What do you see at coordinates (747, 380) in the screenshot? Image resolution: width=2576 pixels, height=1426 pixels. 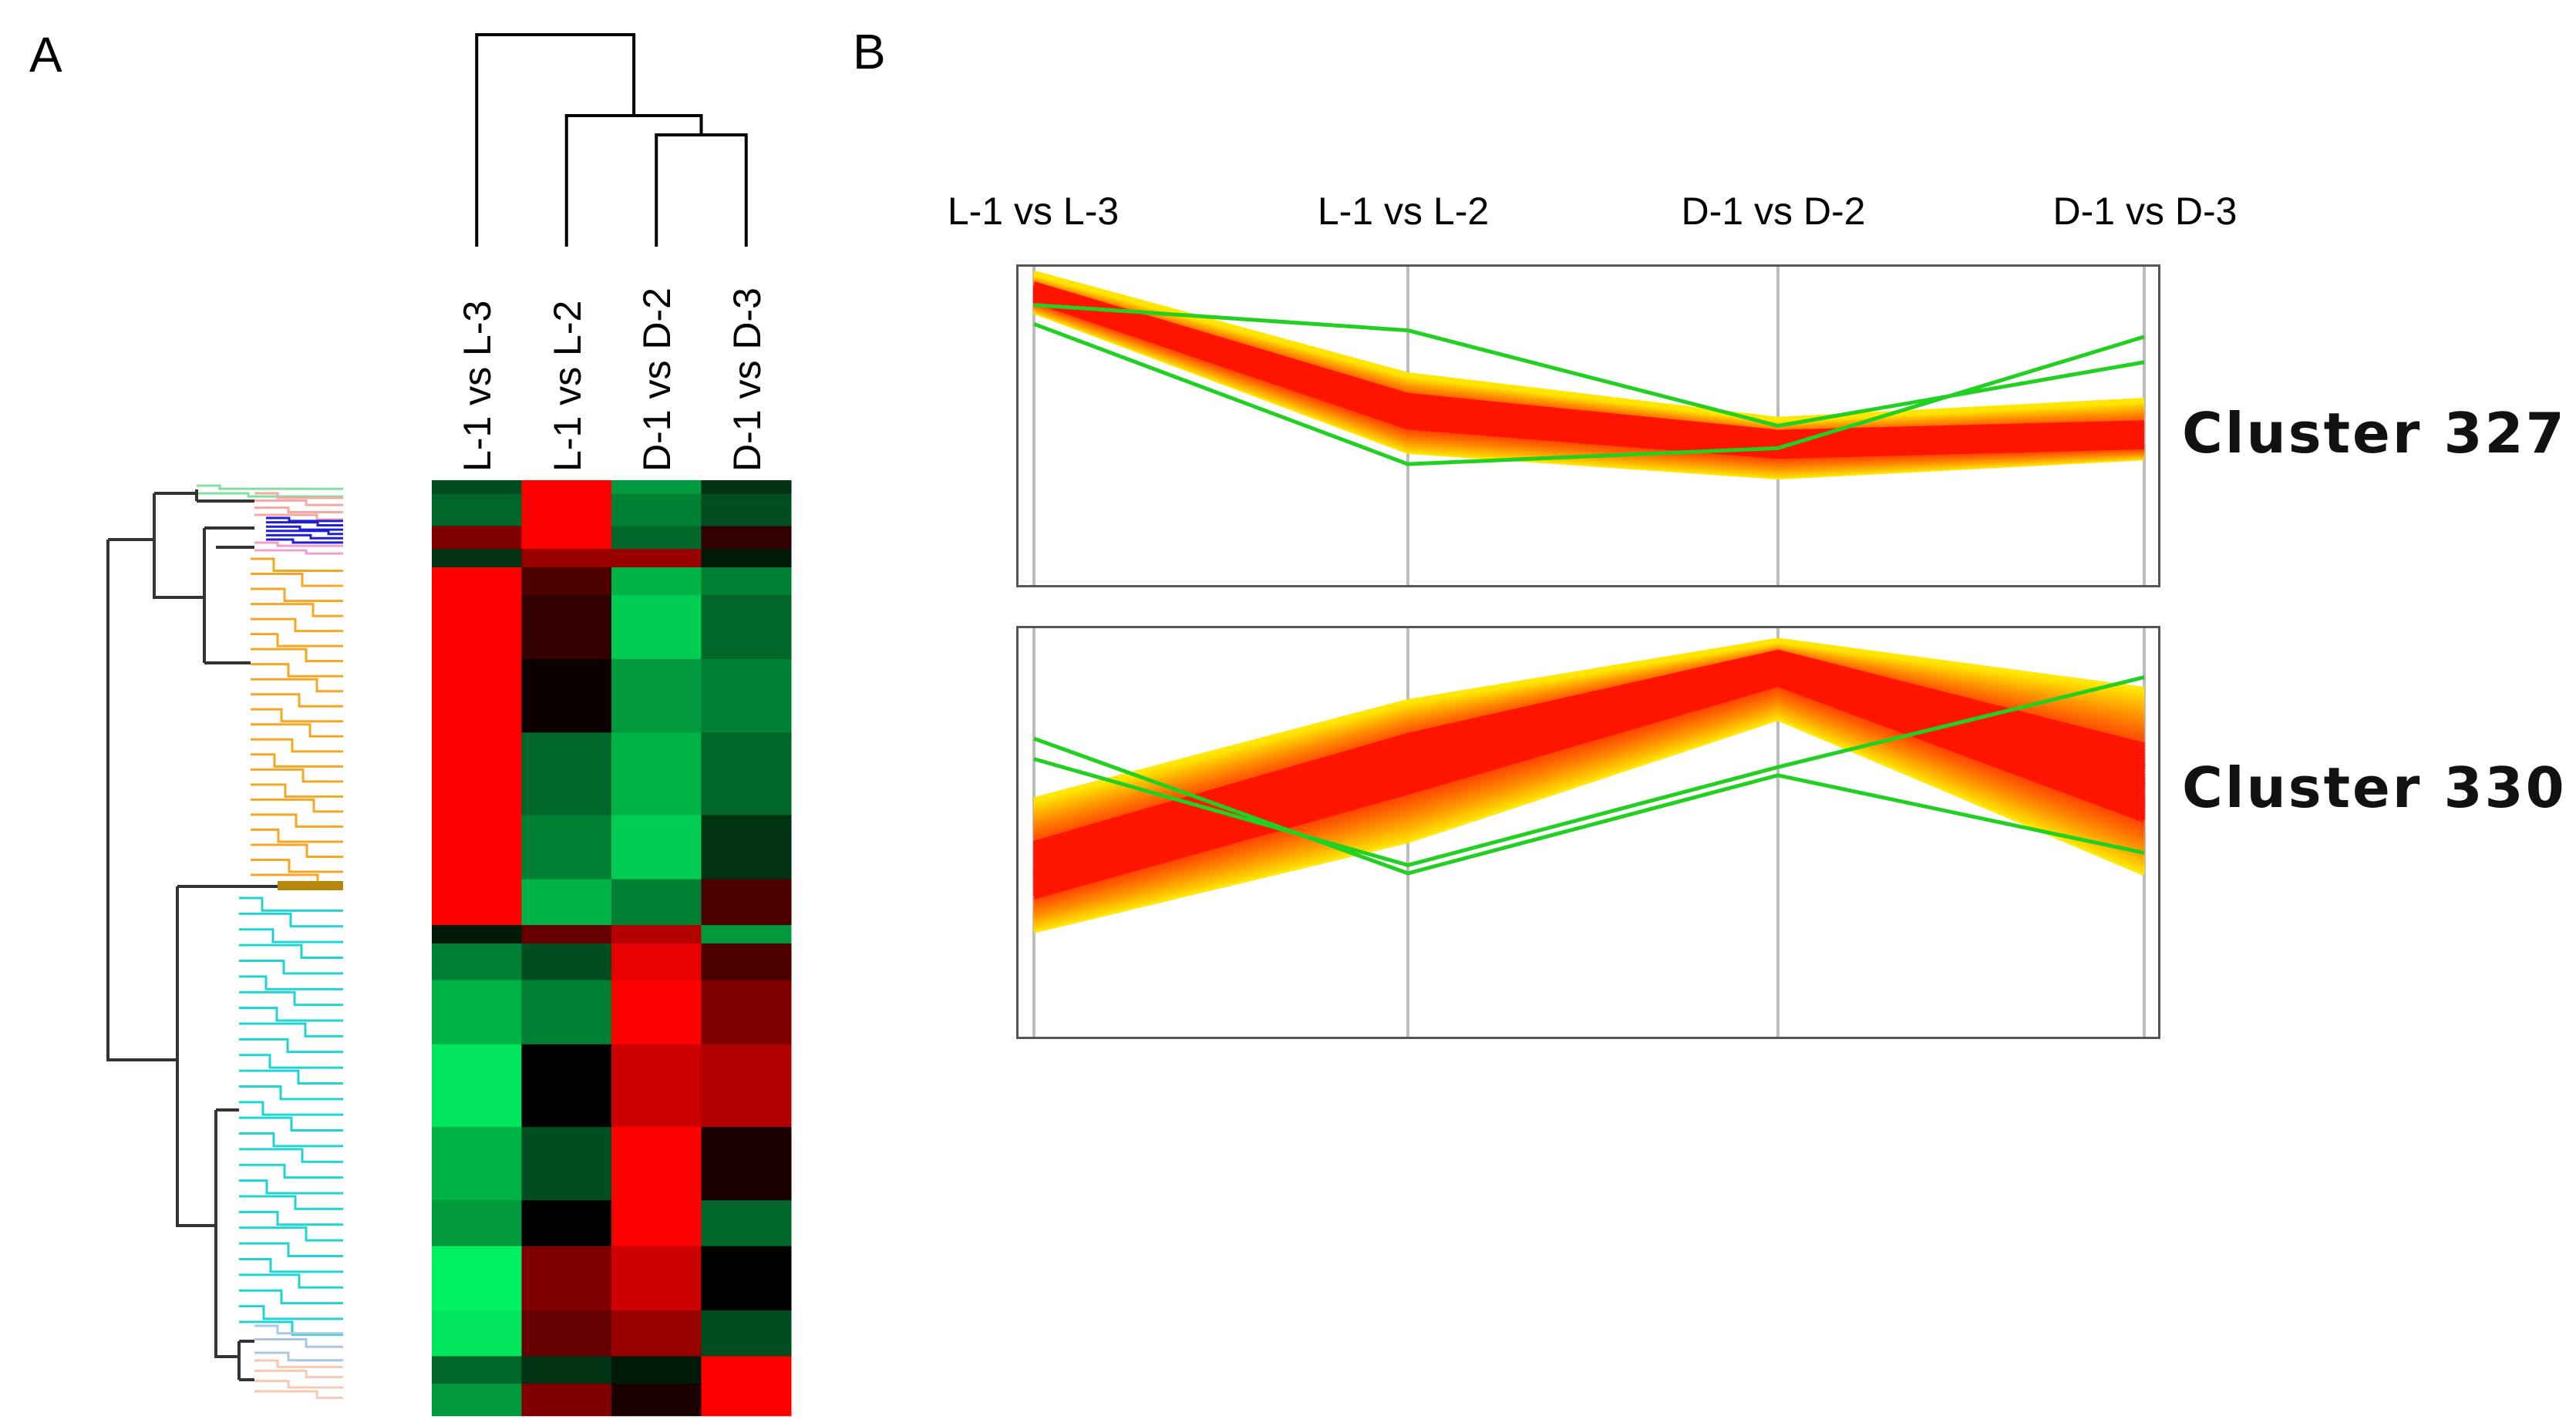 I see `heatmap-column-label: D-1 vs D-3` at bounding box center [747, 380].